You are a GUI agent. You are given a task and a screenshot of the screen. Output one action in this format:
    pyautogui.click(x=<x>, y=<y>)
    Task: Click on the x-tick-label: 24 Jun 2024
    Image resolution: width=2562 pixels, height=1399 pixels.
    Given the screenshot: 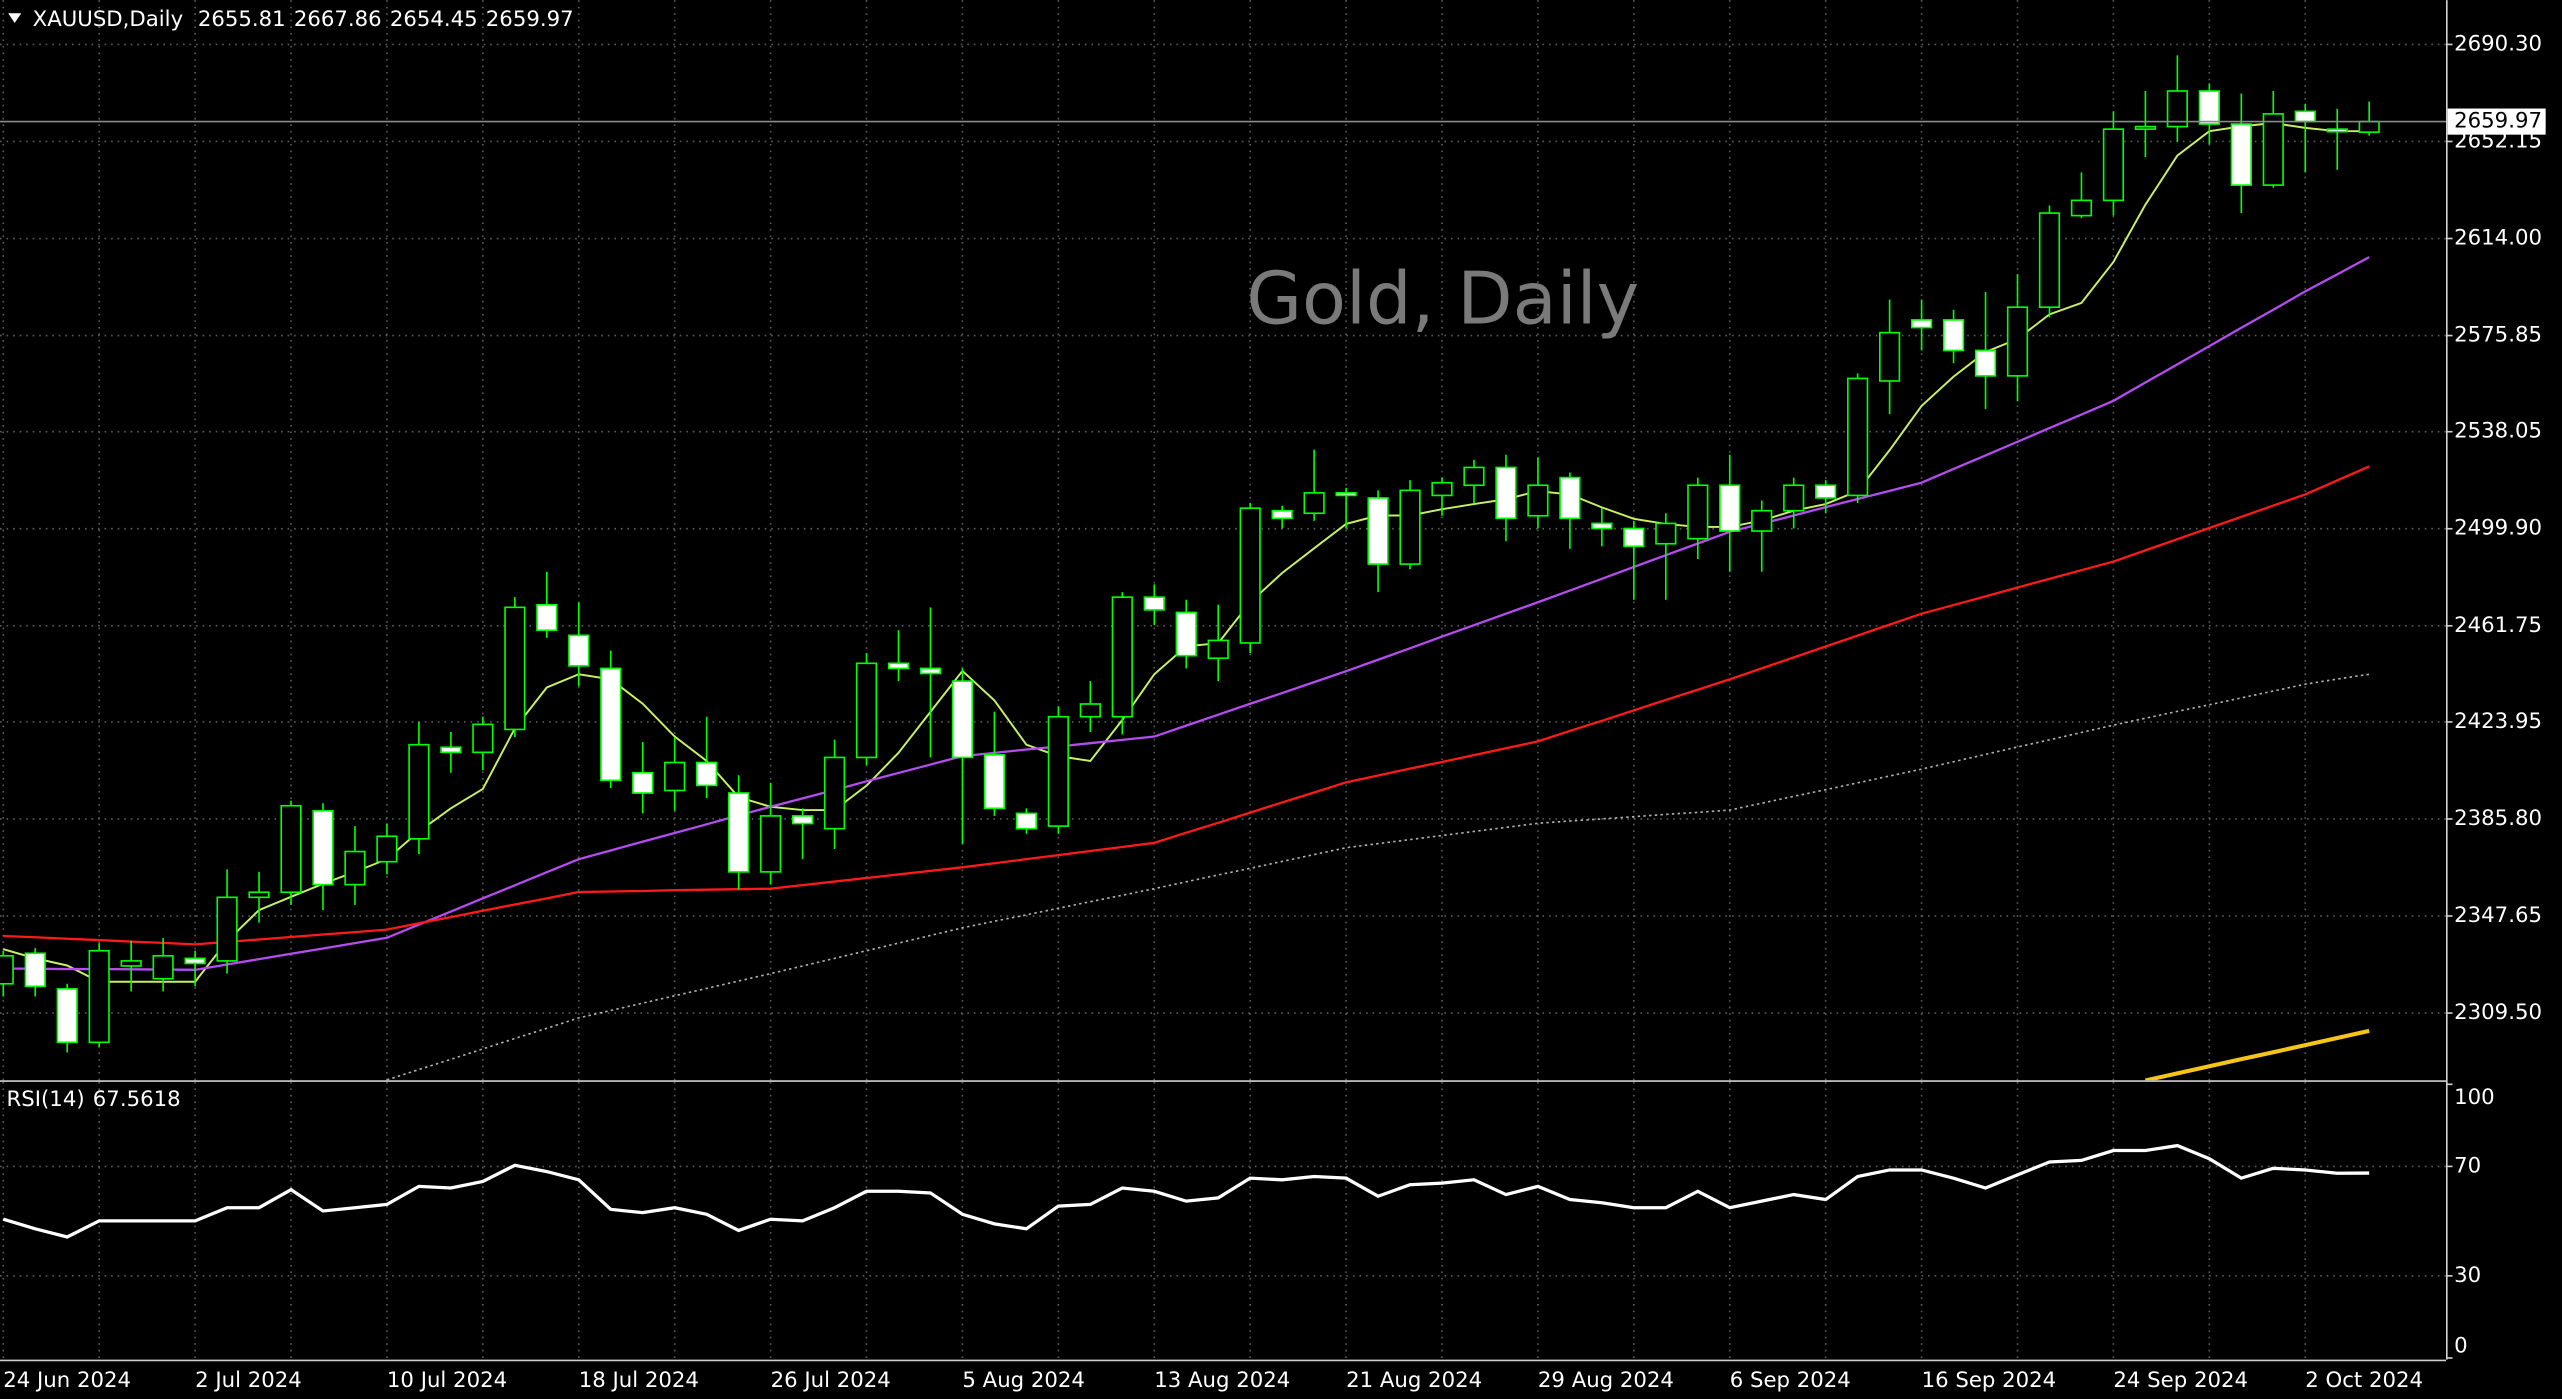 What is the action you would take?
    pyautogui.click(x=67, y=1380)
    